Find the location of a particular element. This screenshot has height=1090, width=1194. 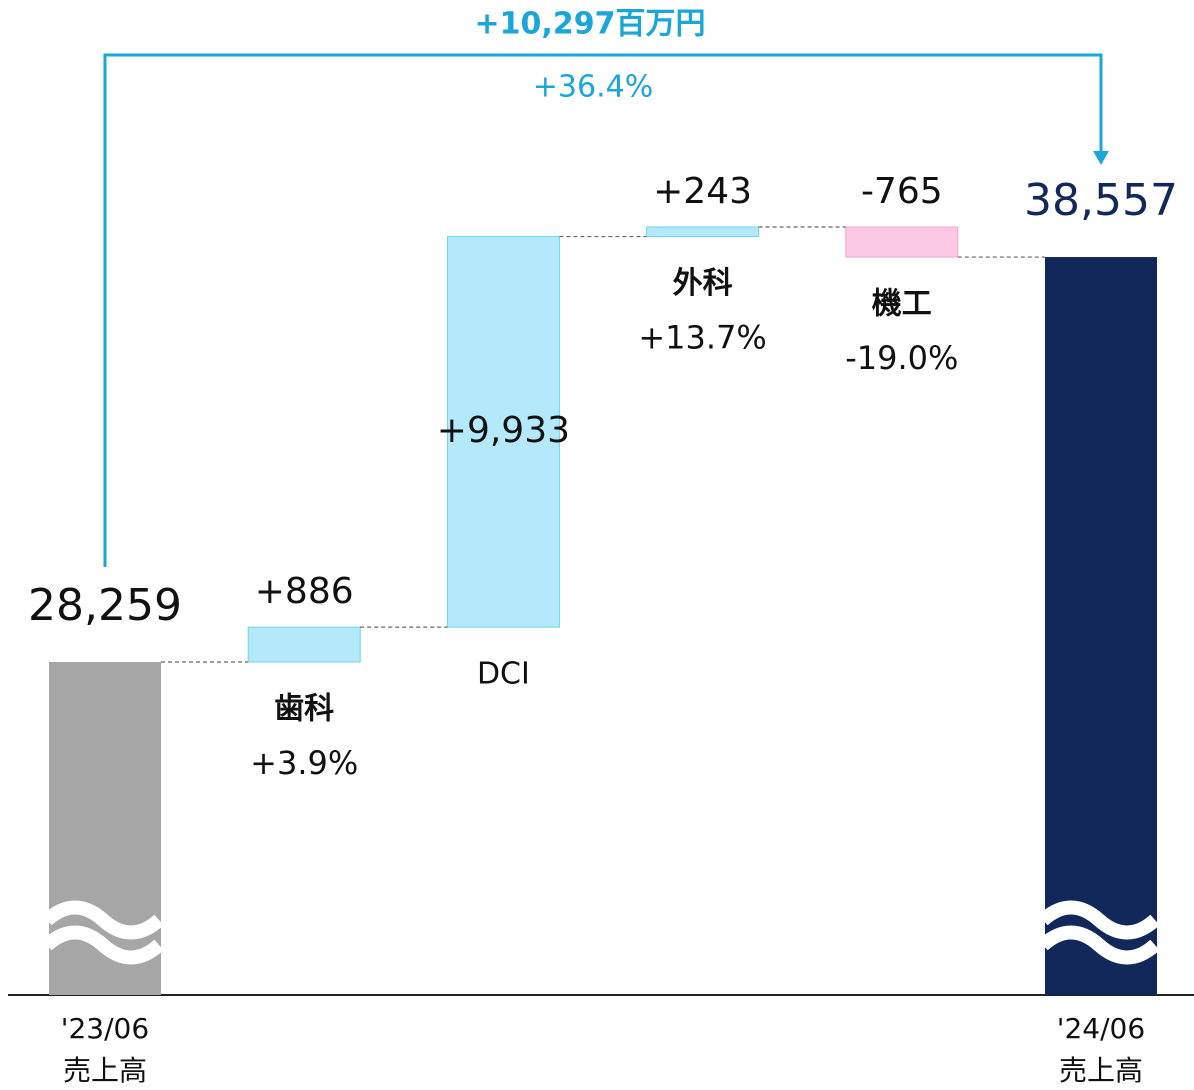

category-label: DCI is located at coordinates (503, 674).